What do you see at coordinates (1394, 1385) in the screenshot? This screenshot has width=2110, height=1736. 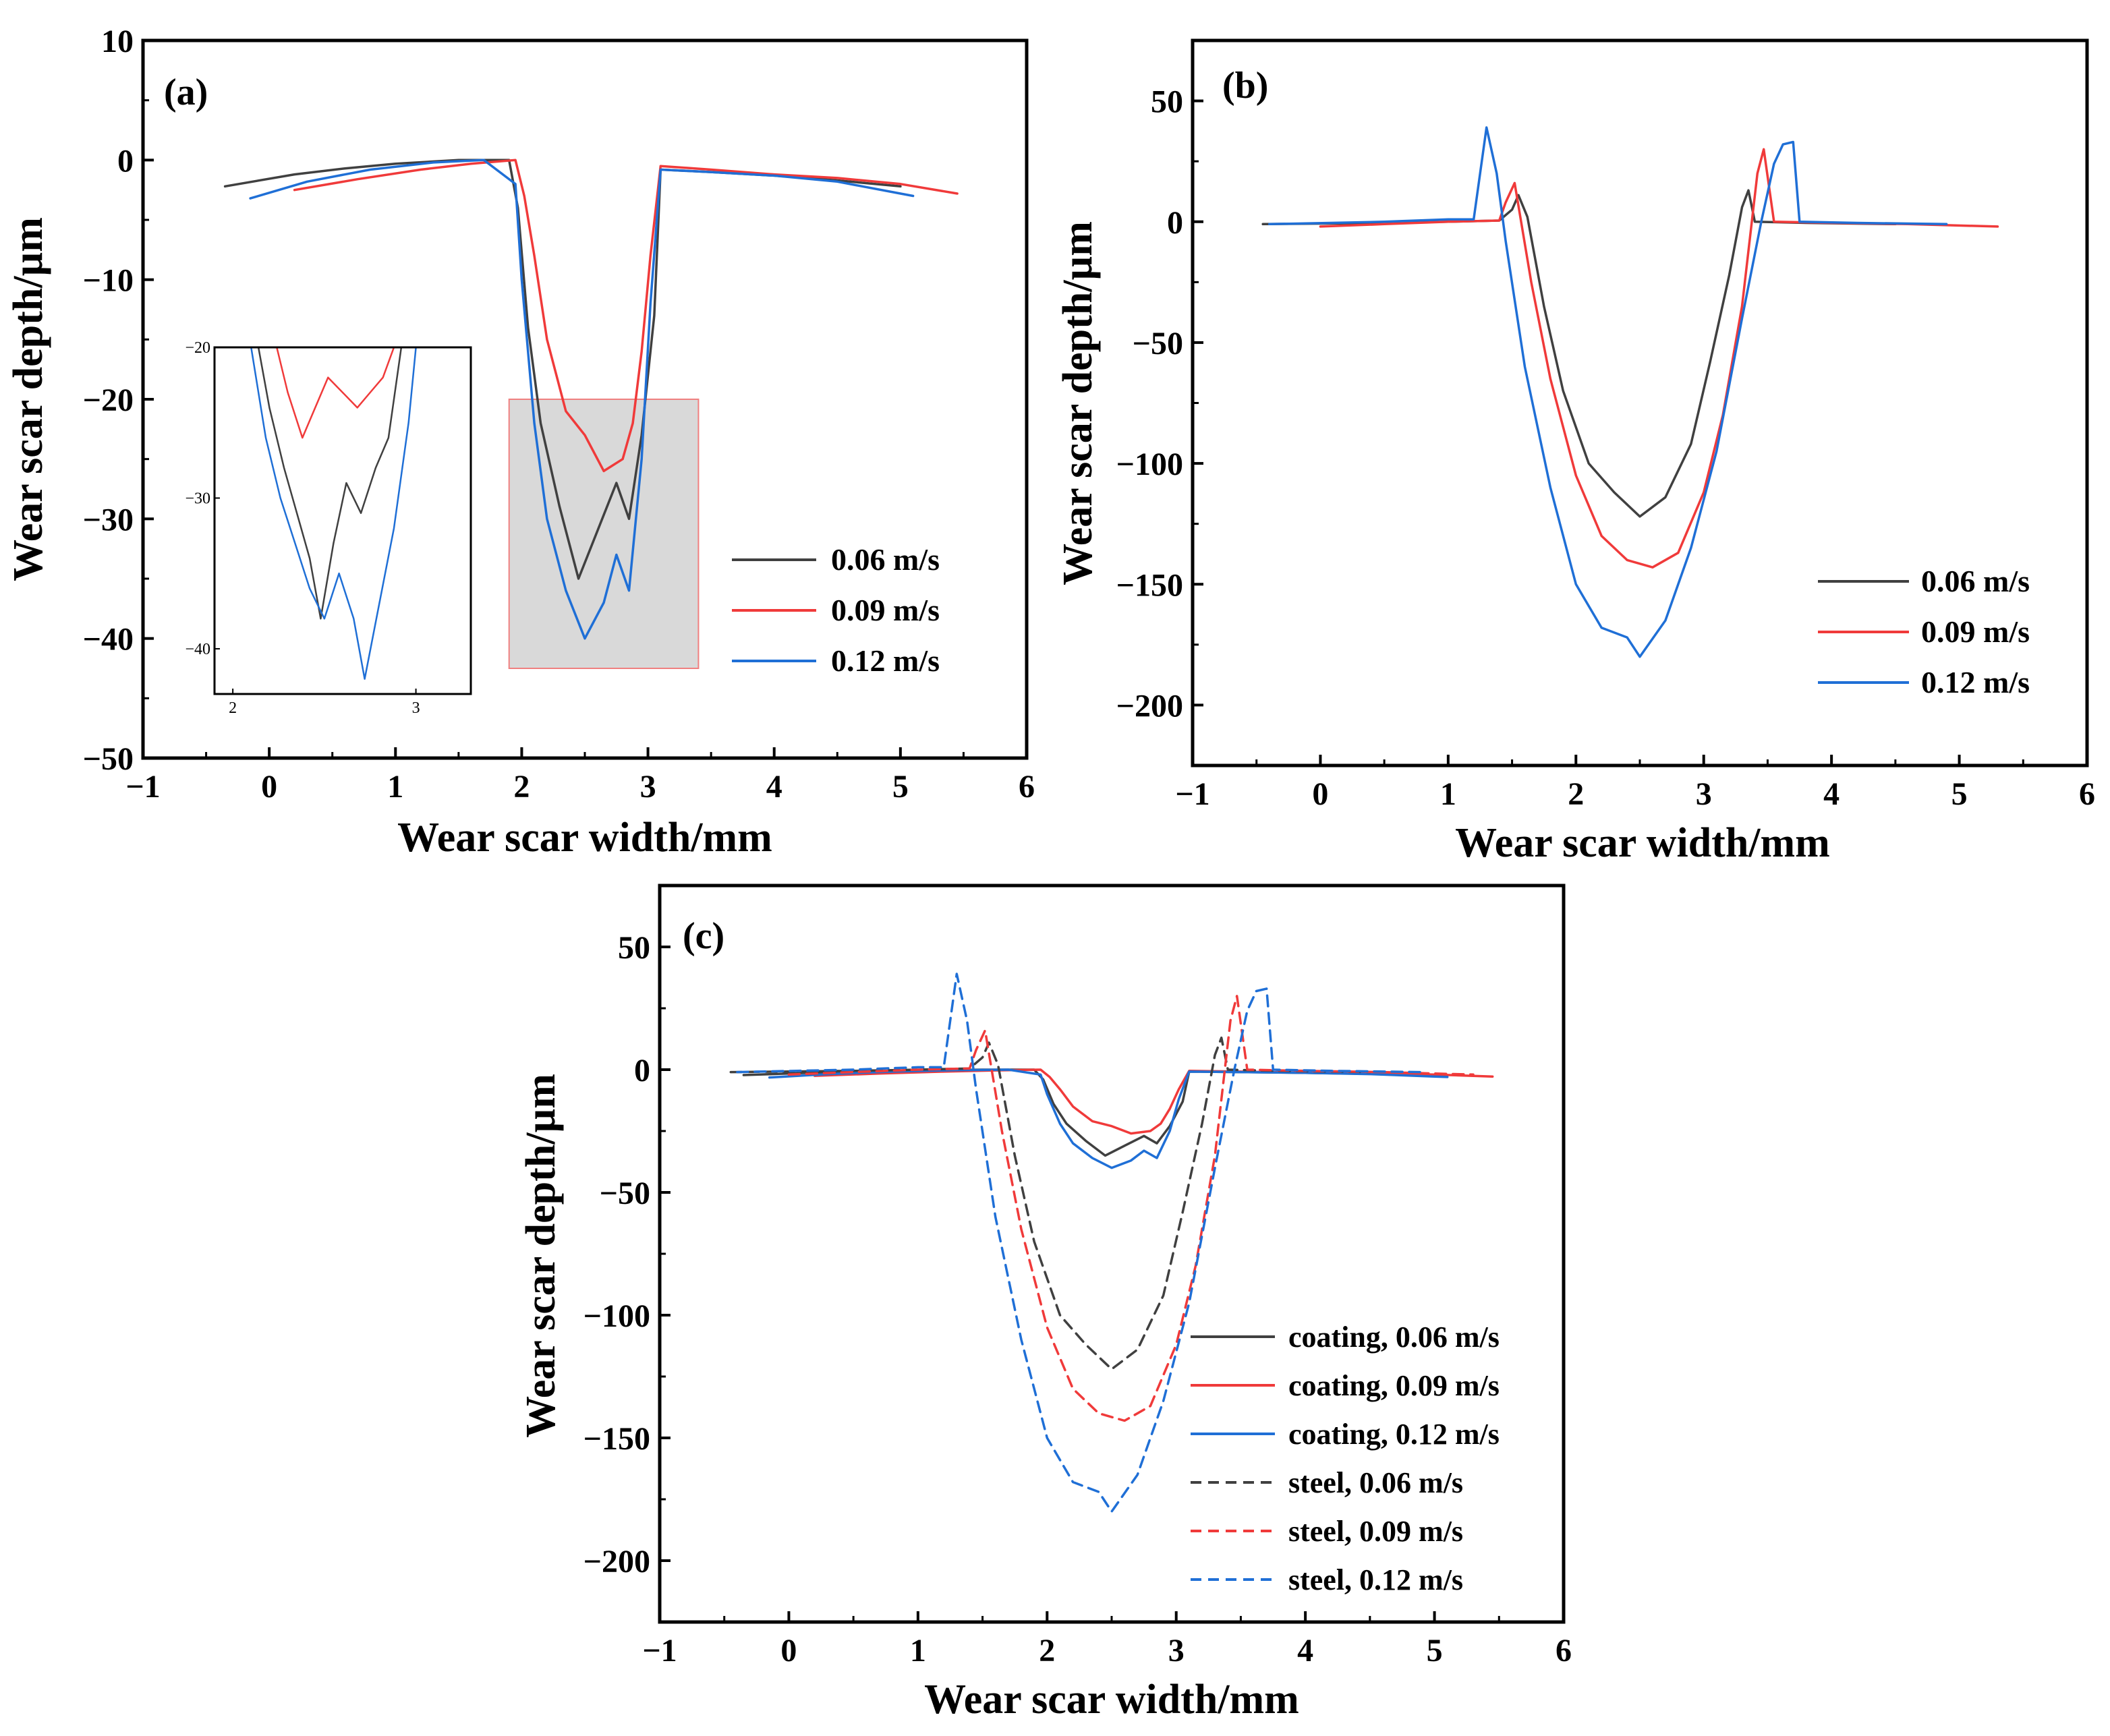 I see `legend-label: coating, 0.09 m/s` at bounding box center [1394, 1385].